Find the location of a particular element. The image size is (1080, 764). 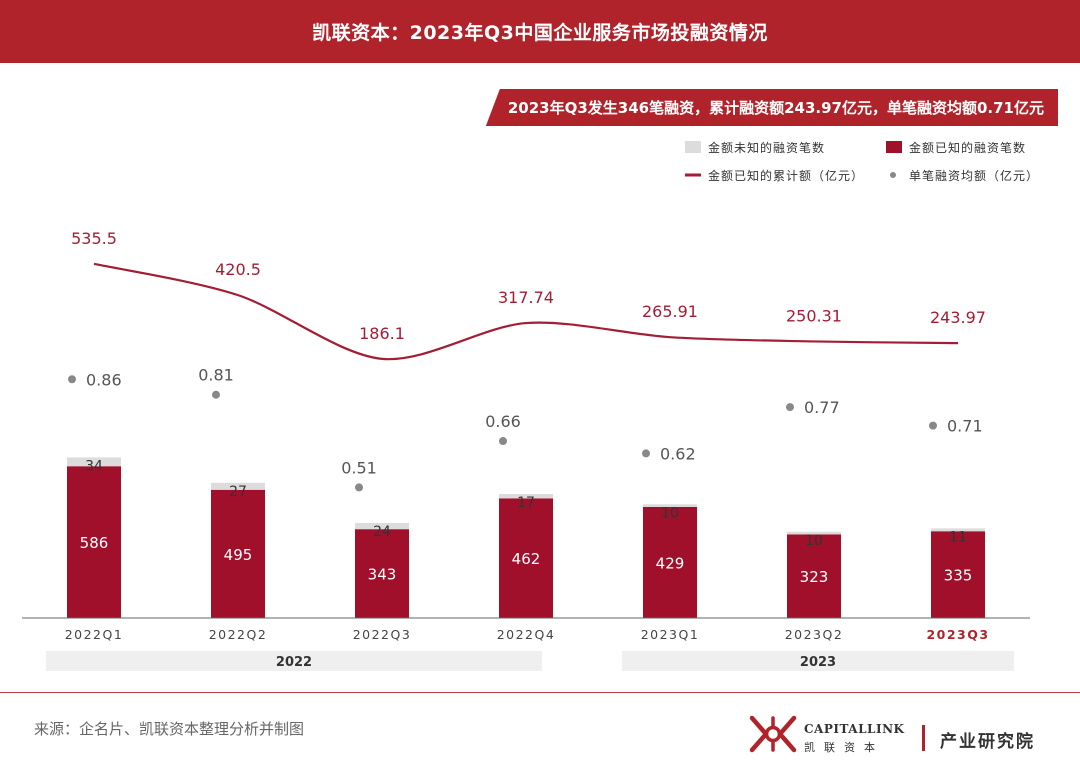

line-label-2022Q2: 420.5 is located at coordinates (238, 269).